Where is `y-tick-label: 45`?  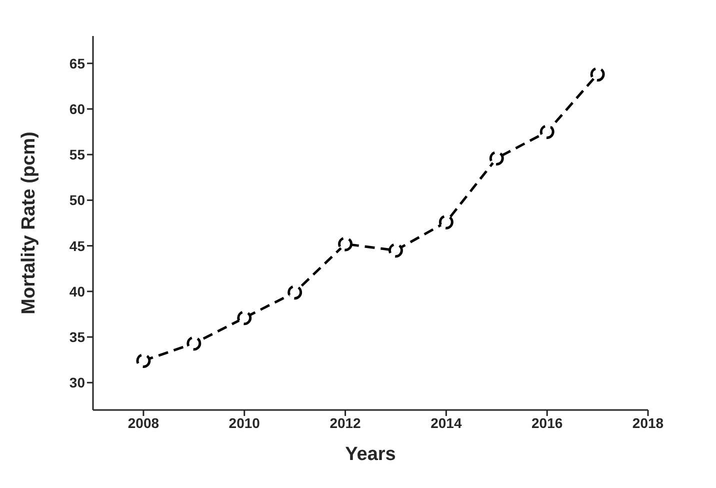
y-tick-label: 45 is located at coordinates (77, 246).